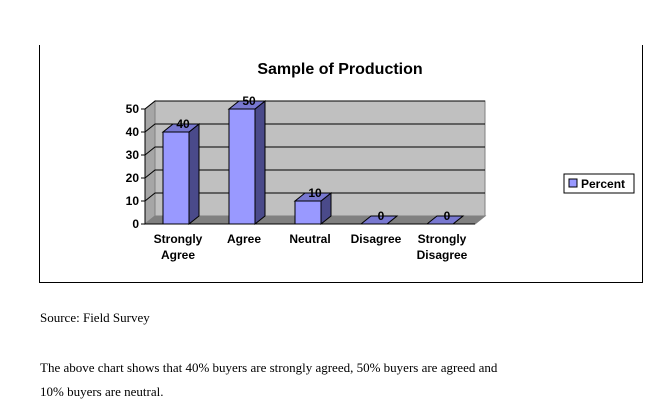 This screenshot has height=405, width=658. Describe the element at coordinates (573, 183) in the screenshot. I see `legend-swatch` at that location.